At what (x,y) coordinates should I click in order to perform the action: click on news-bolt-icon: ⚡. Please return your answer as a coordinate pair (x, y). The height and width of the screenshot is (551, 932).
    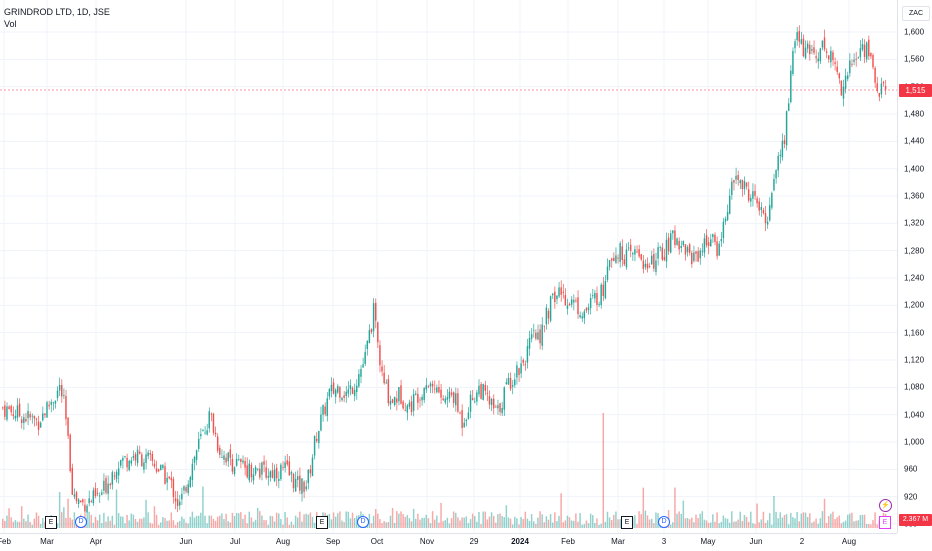
    Looking at the image, I should click on (885, 505).